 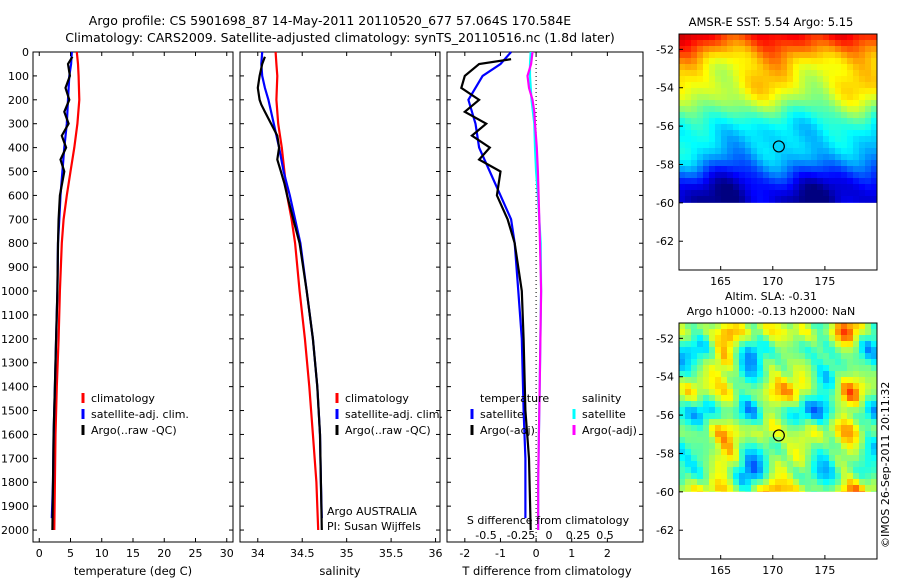 I want to click on temperature-ytick-label: 800, so click(x=18, y=243).